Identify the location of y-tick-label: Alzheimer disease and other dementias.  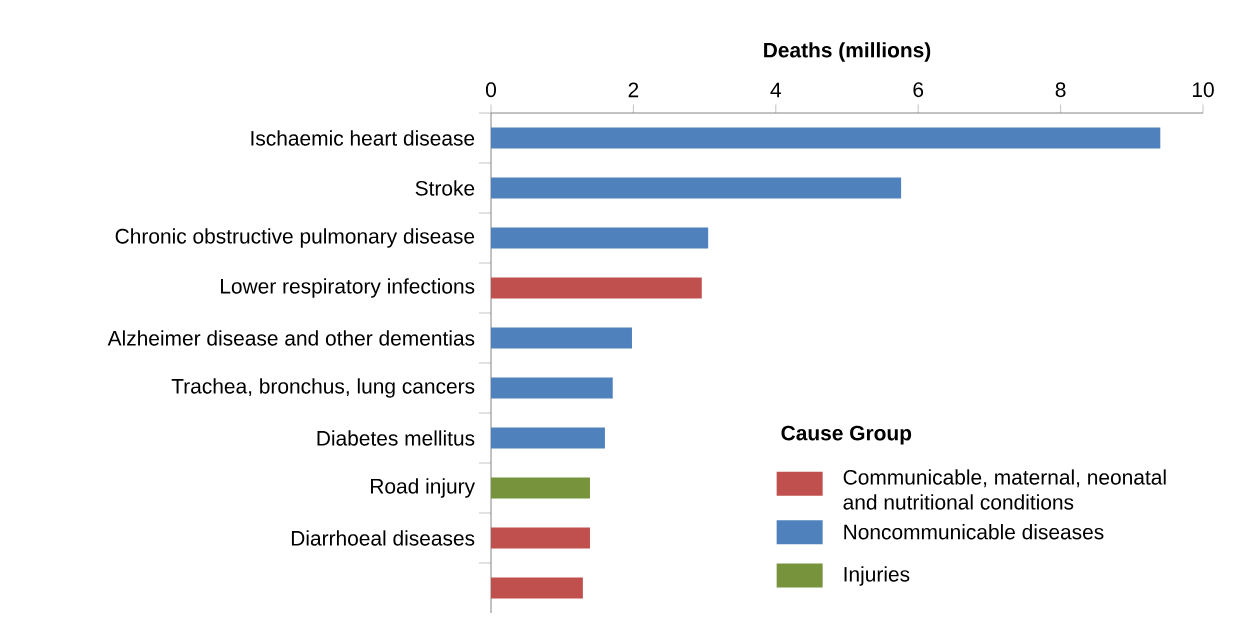
(291, 338).